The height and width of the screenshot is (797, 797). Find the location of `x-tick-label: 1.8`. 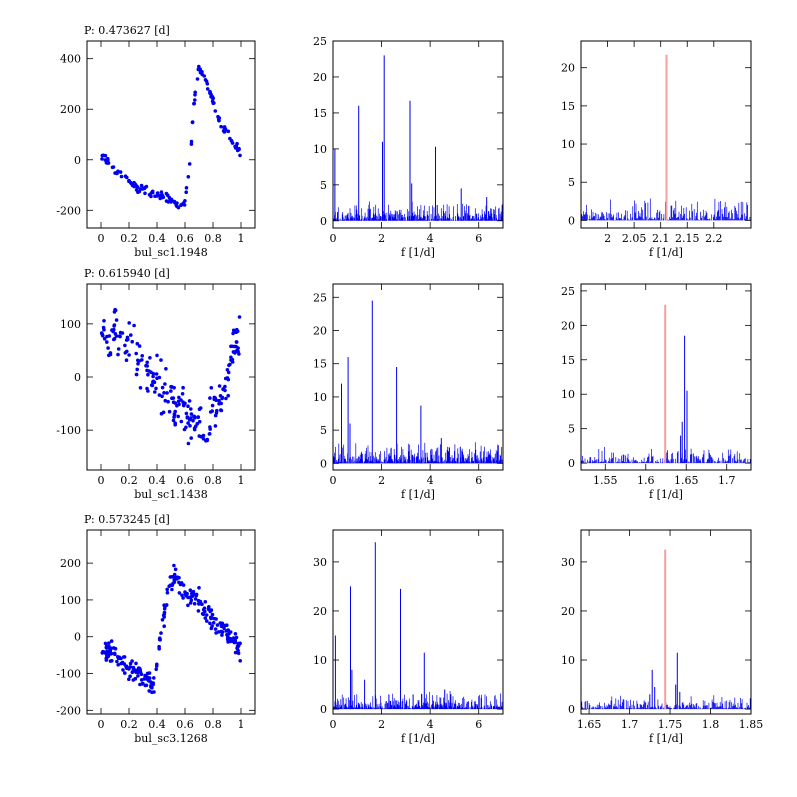

x-tick-label: 1.8 is located at coordinates (711, 724).